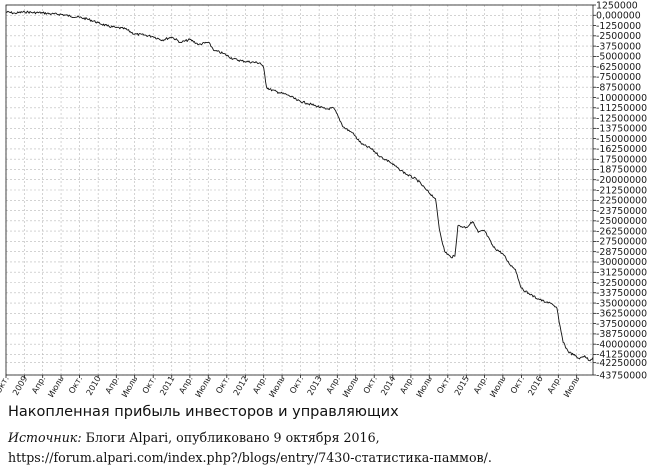 This screenshot has width=650, height=468. I want to click on x-tick-label: 2016, so click(535, 385).